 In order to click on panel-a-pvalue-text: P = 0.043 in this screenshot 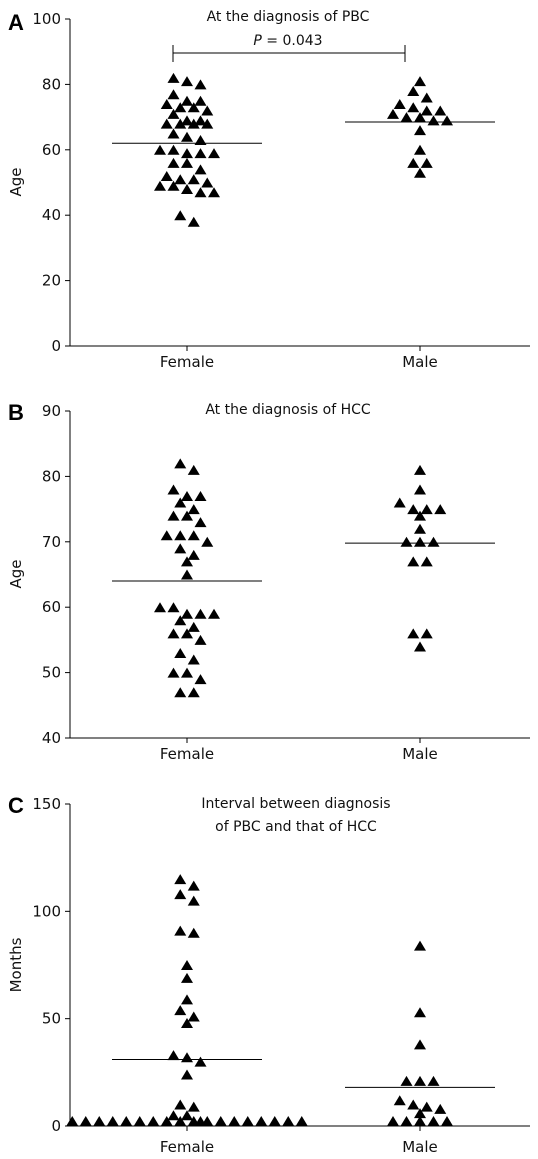, I will do `click(287, 41)`.